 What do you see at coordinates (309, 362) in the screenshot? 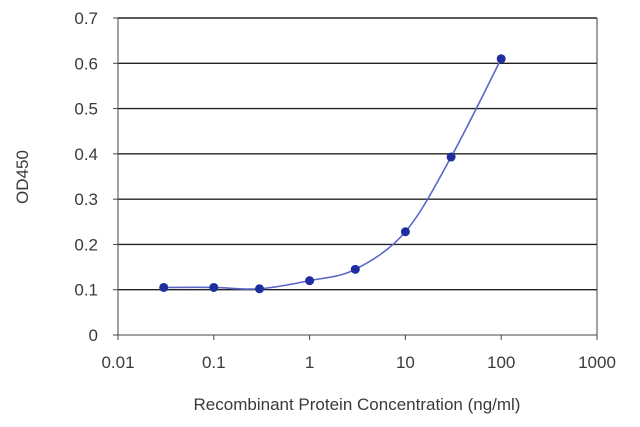
I see `x-tick-label: 1` at bounding box center [309, 362].